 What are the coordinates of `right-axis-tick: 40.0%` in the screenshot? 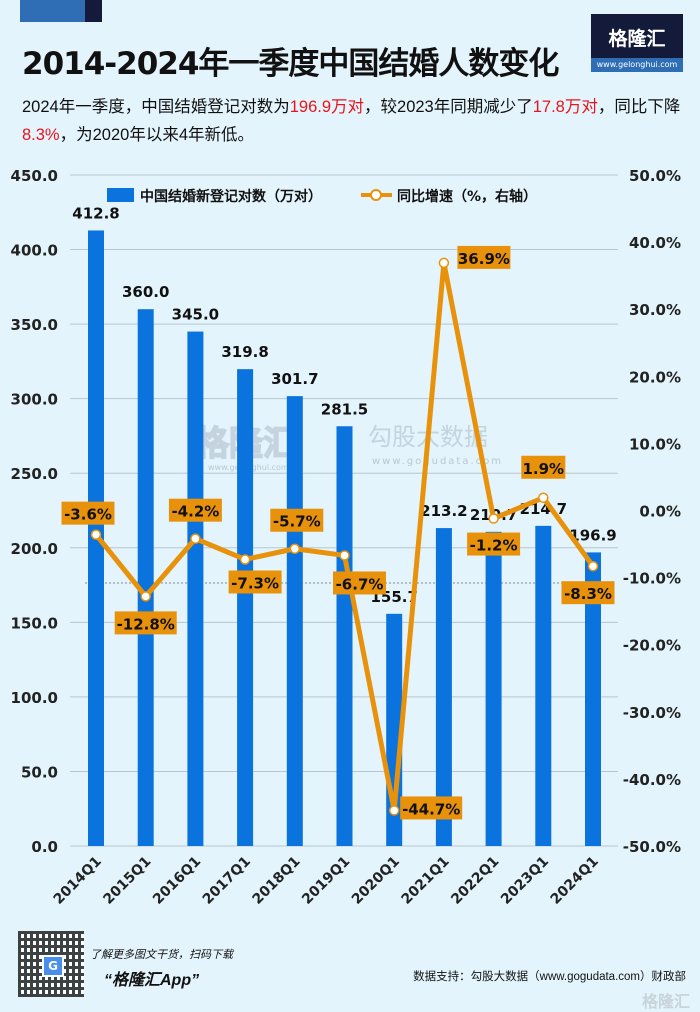 It's located at (655, 243).